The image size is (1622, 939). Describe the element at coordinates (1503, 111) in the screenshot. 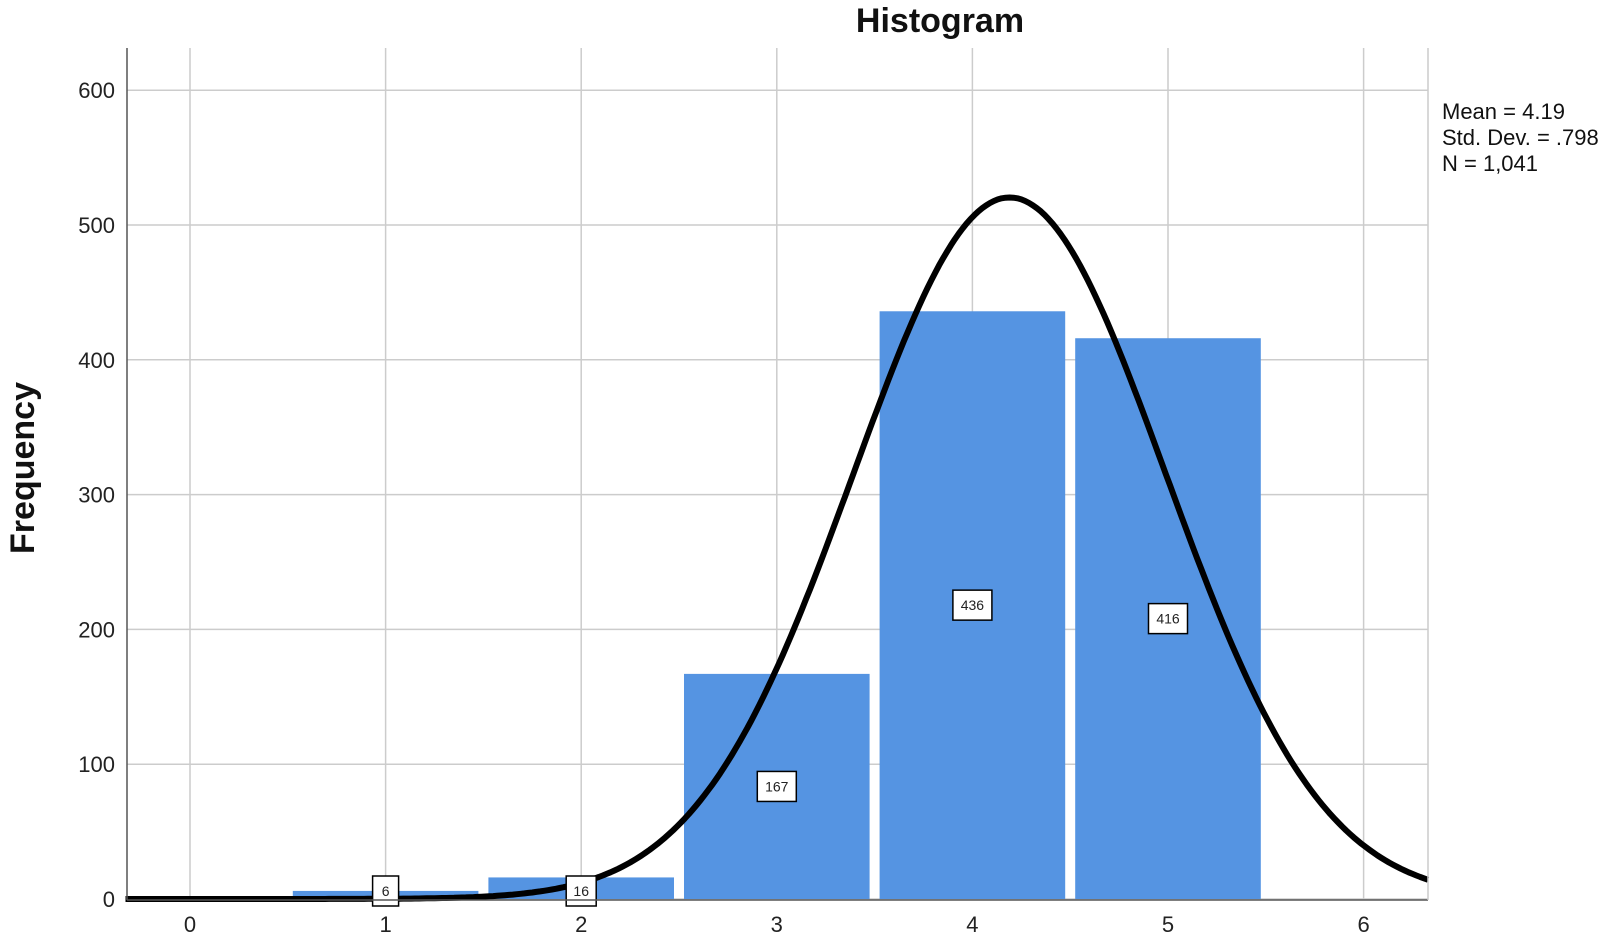

I see `stat-mean: Mean = 4.19` at that location.